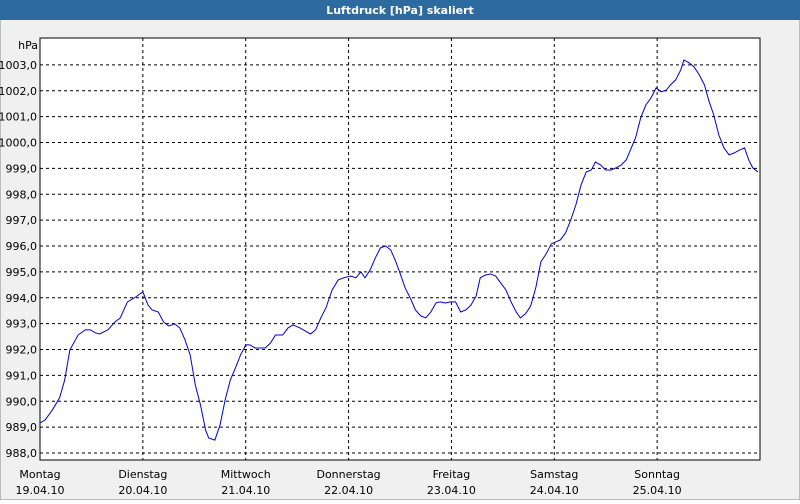 This screenshot has width=800, height=504. What do you see at coordinates (657, 474) in the screenshot?
I see `x-tick-label: Sonntag` at bounding box center [657, 474].